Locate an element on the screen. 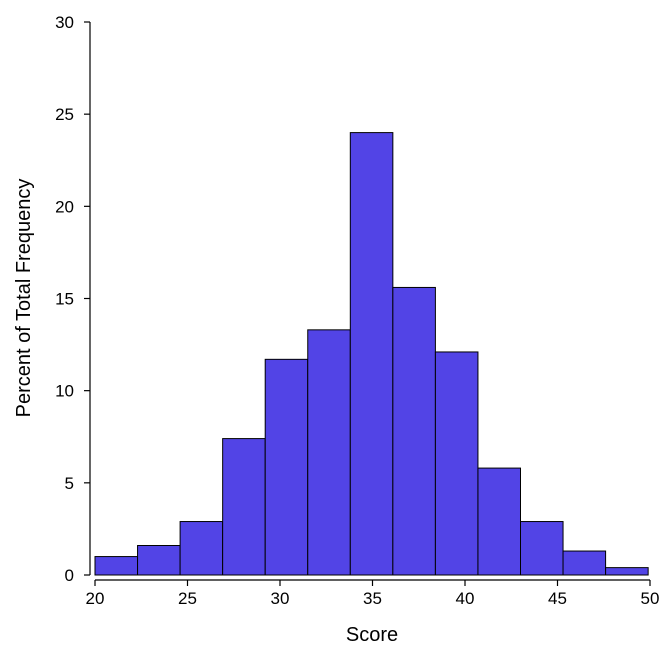 The height and width of the screenshot is (657, 669). y-ticks-group: 0 5 10 15 20 25 30 is located at coordinates (72, 299).